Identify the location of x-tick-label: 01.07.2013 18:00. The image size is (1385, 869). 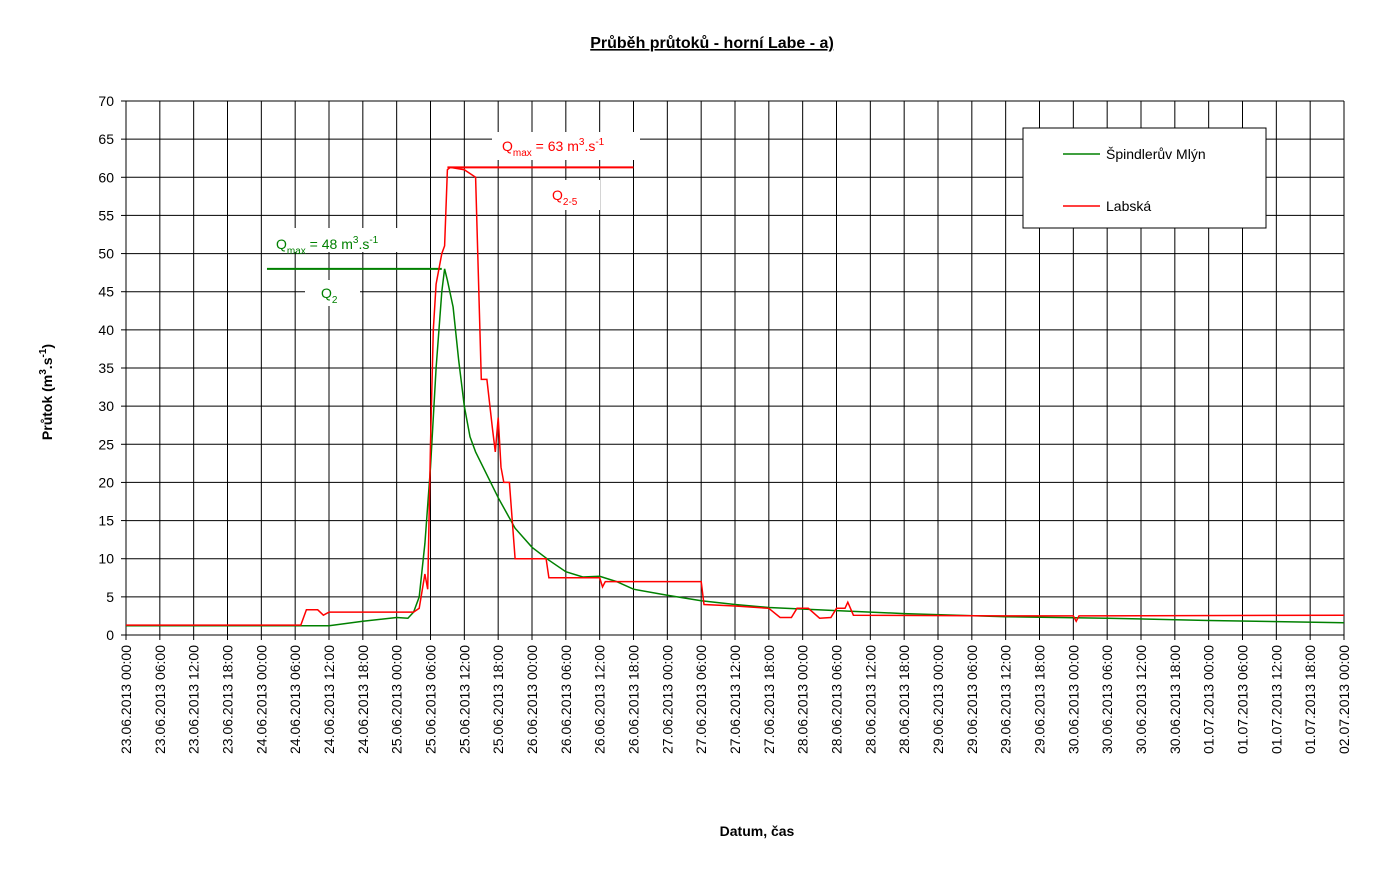
(1310, 699).